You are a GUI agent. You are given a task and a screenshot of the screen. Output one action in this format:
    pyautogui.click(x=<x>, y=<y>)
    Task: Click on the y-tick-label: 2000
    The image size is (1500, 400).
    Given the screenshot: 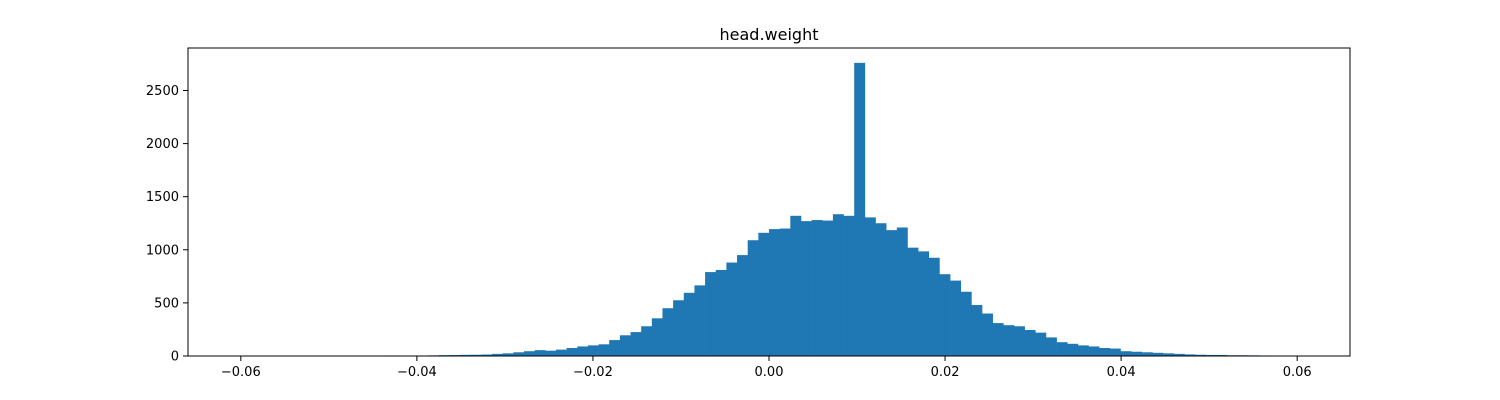 What is the action you would take?
    pyautogui.click(x=162, y=144)
    